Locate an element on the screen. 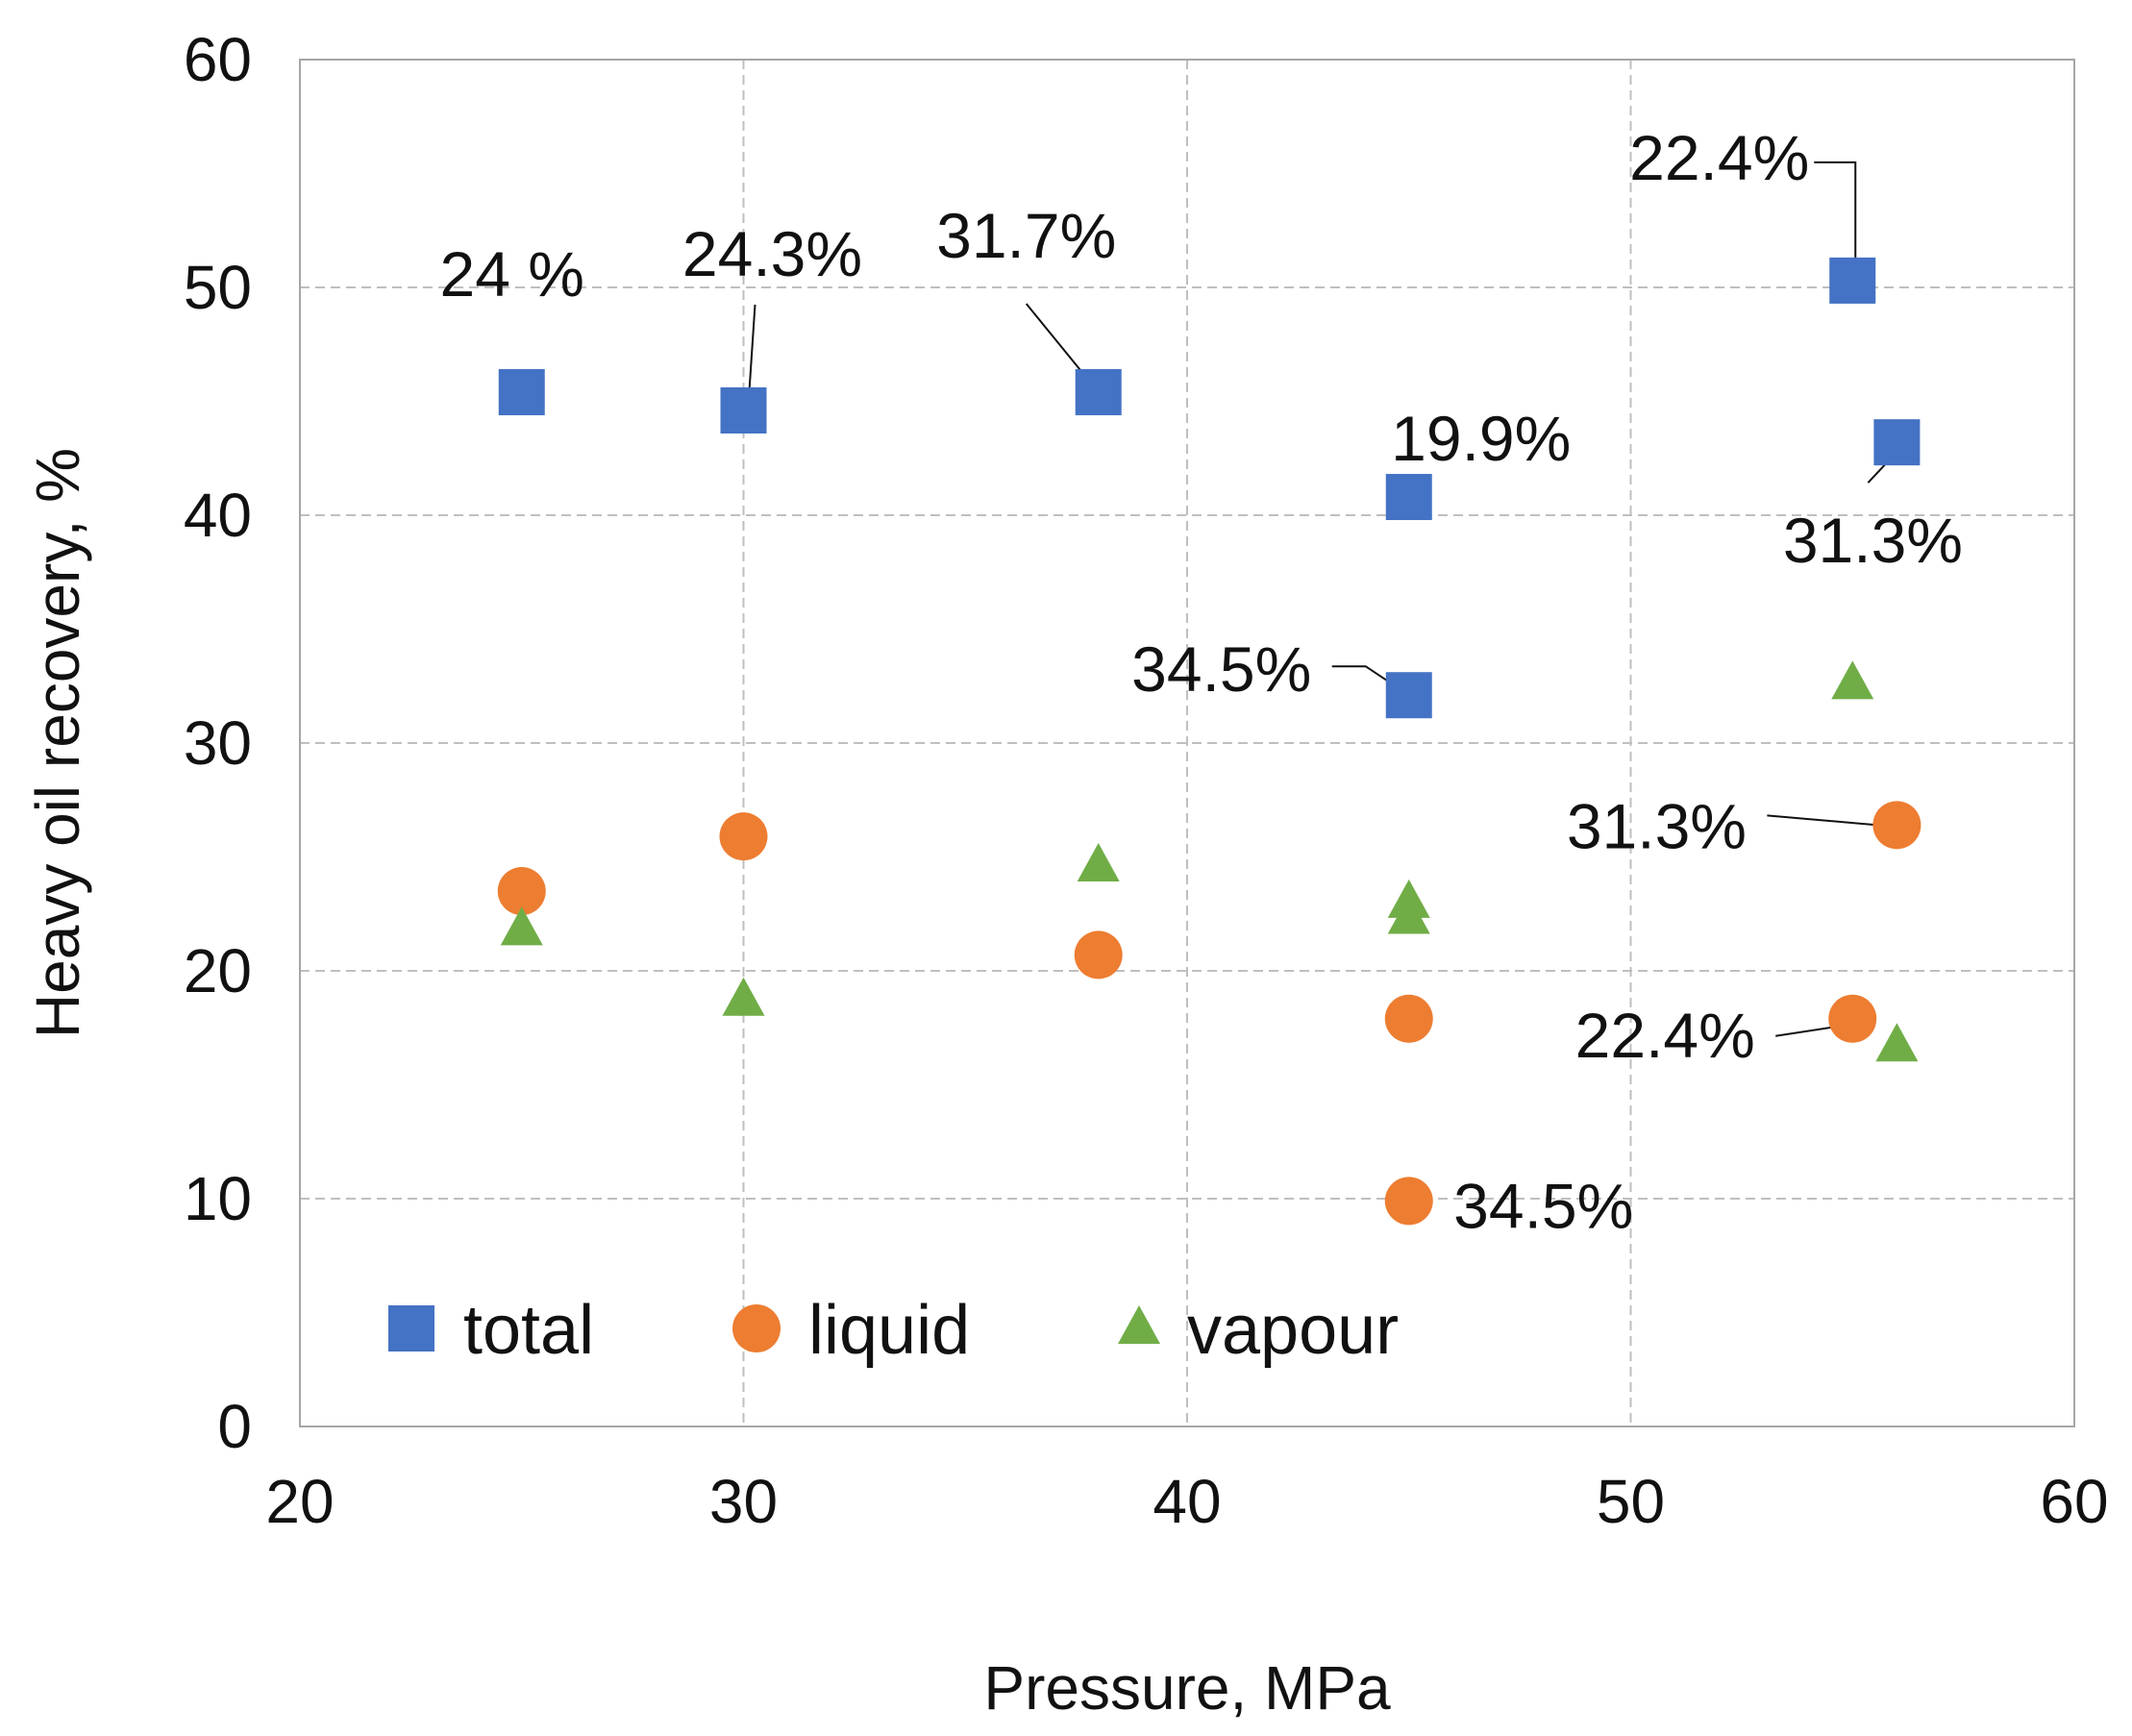 Image resolution: width=2132 pixels, height=1736 pixels. legend-marker-liquid is located at coordinates (756, 1328).